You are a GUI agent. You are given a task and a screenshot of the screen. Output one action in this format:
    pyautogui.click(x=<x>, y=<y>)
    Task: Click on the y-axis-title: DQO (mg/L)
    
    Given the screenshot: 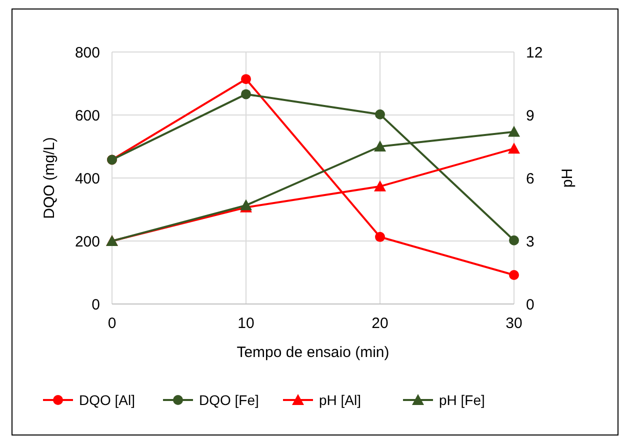 What is the action you would take?
    pyautogui.click(x=49, y=178)
    